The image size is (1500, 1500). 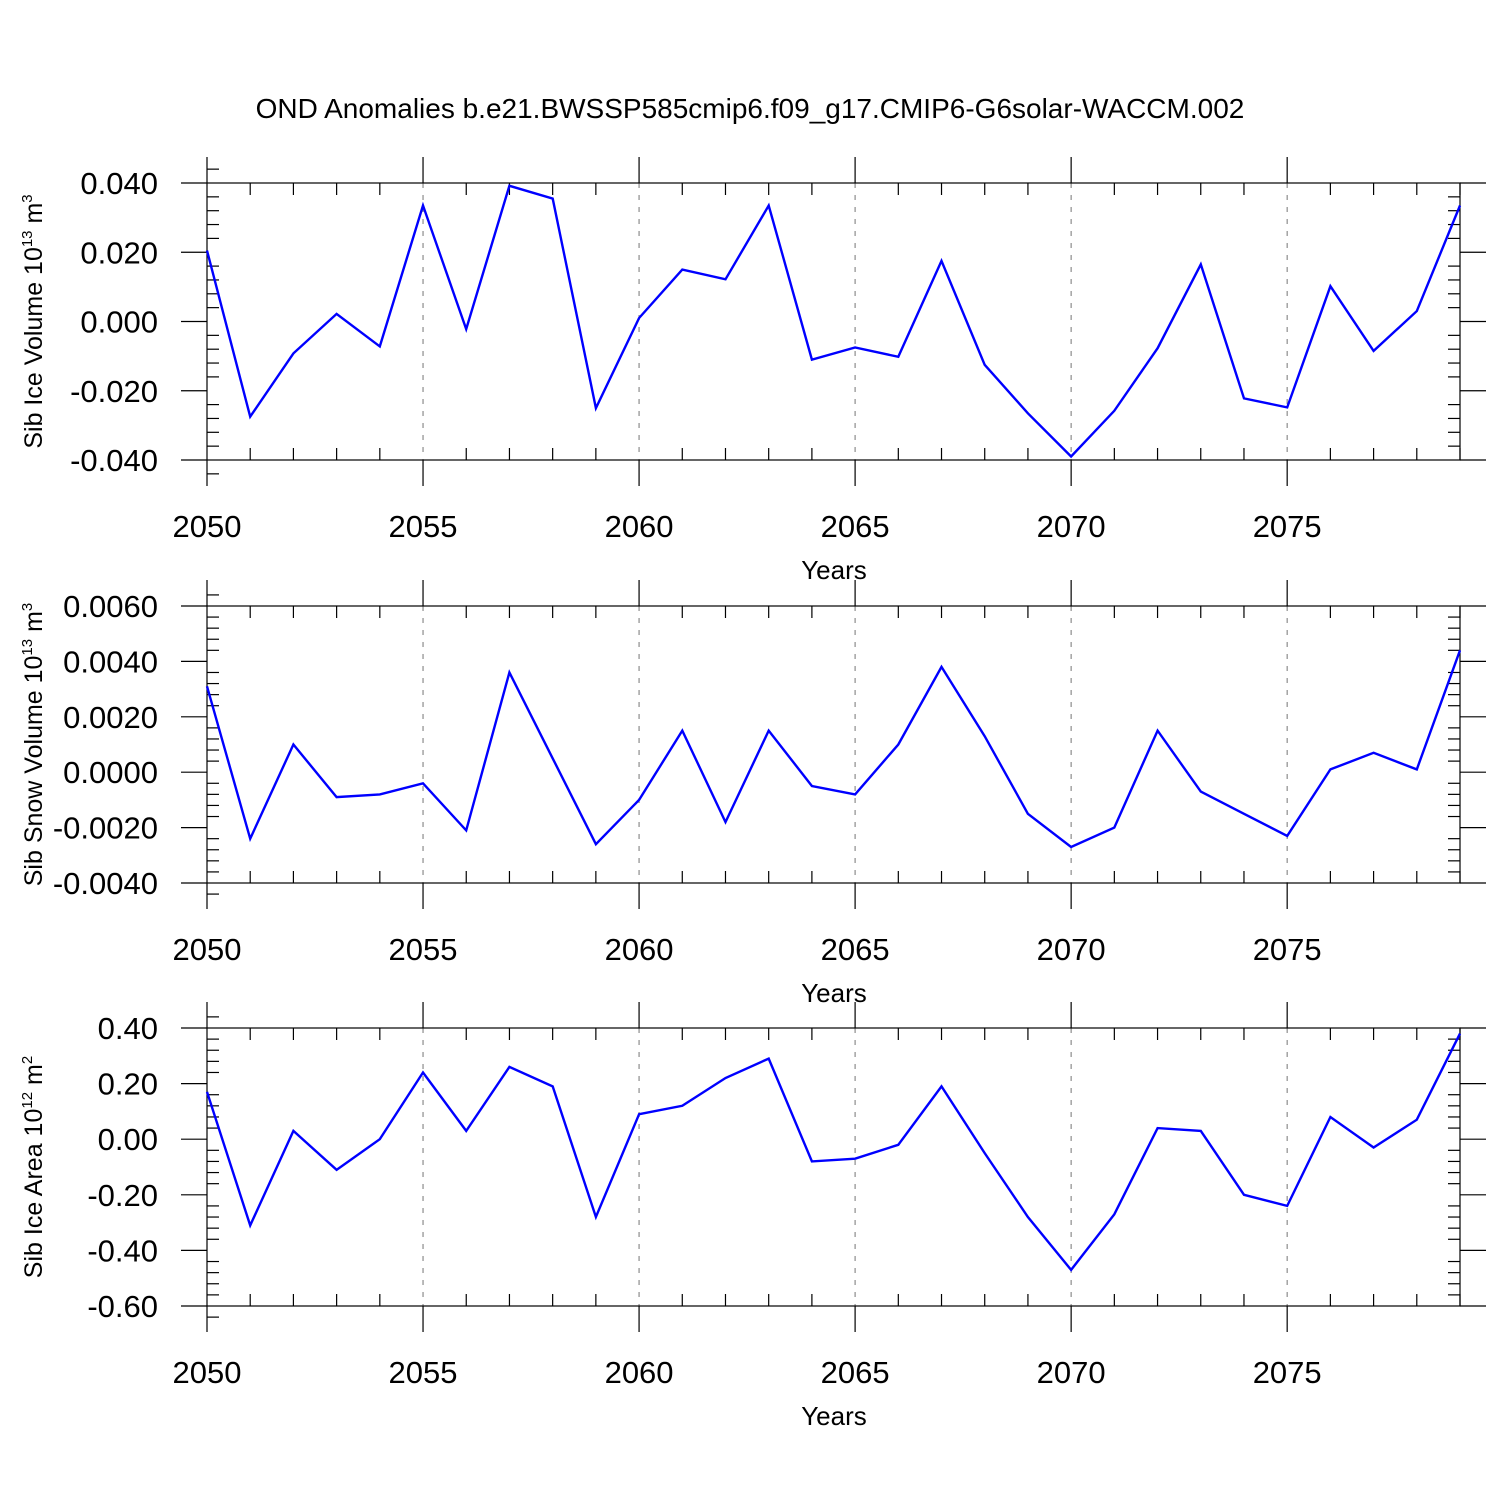 I want to click on y-tick-label: 0.00, so click(x=128, y=1139).